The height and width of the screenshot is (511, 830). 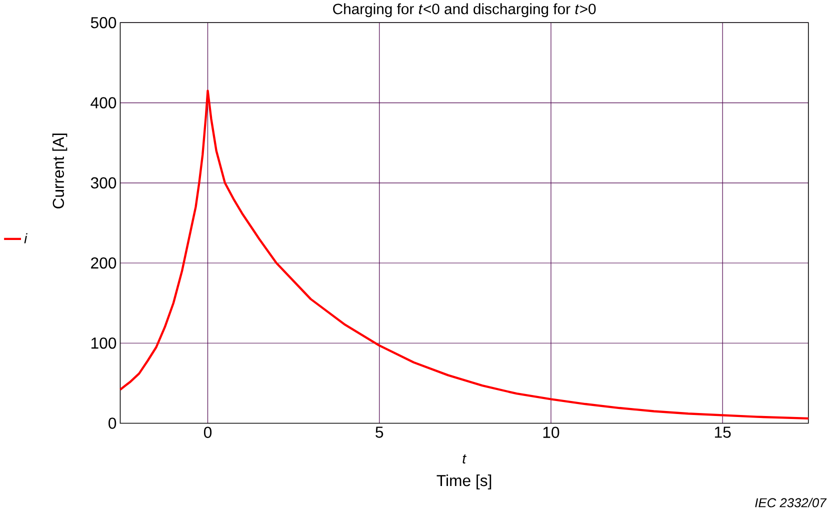 I want to click on text: t, so click(x=464, y=459).